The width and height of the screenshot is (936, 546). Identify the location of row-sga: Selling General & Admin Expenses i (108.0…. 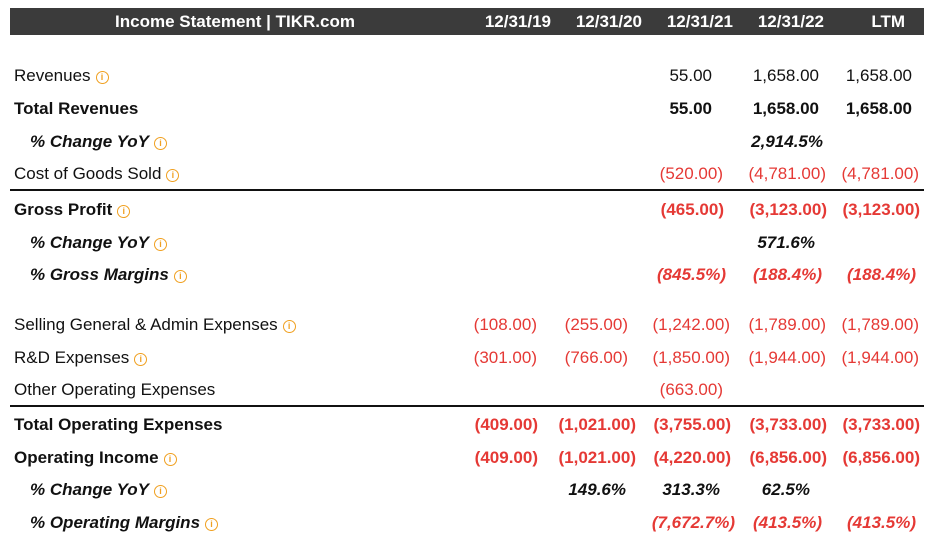
(468, 326).